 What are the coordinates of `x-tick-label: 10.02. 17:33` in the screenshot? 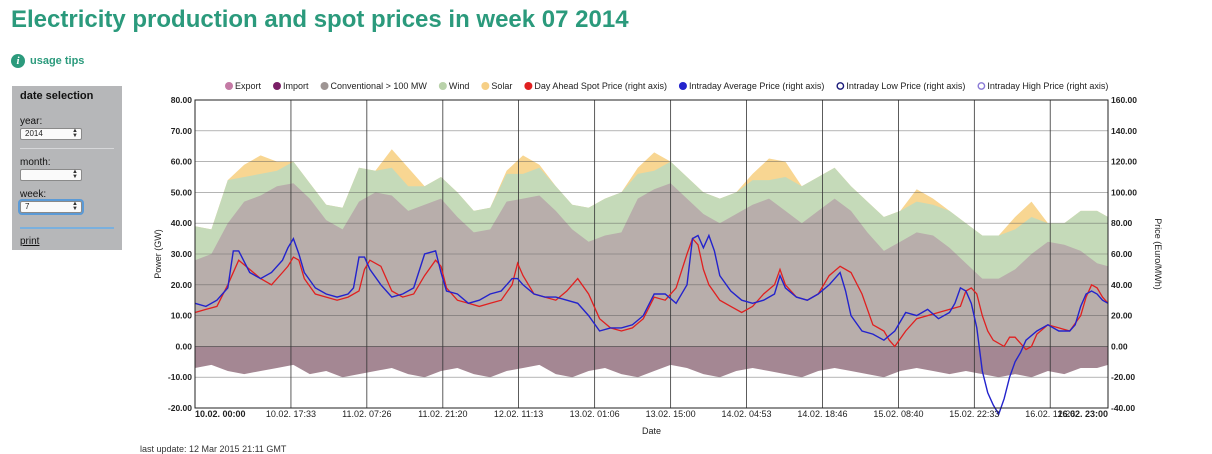 It's located at (291, 414).